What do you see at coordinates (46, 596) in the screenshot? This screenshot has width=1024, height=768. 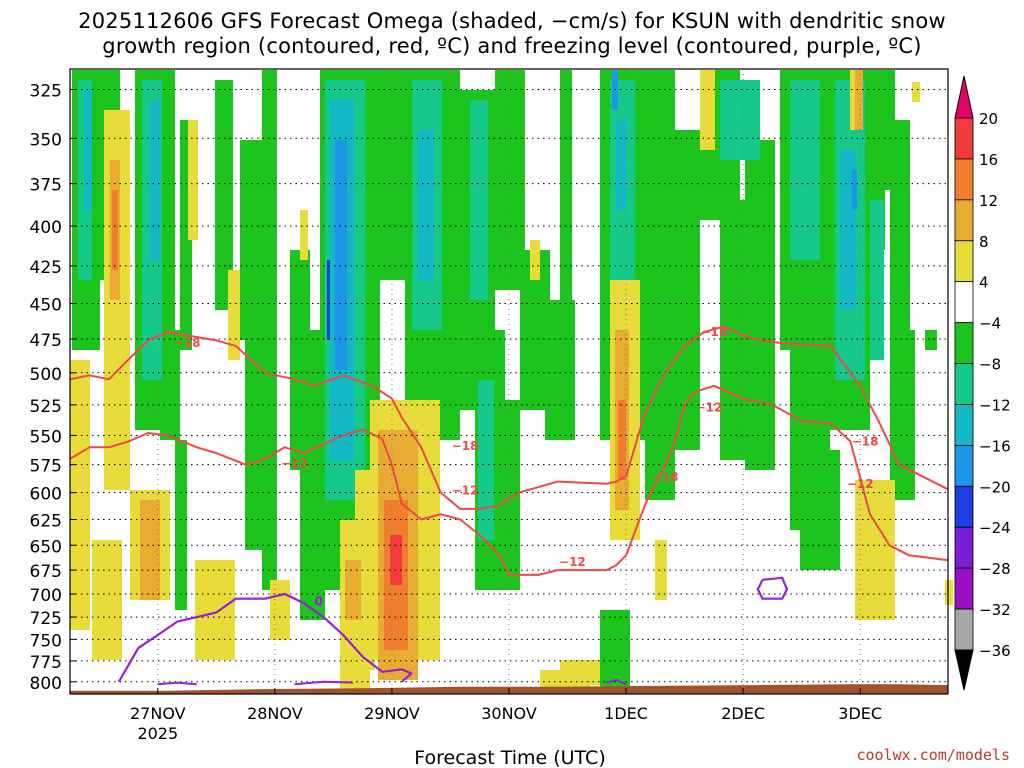 I see `y-tick-label: 700` at bounding box center [46, 596].